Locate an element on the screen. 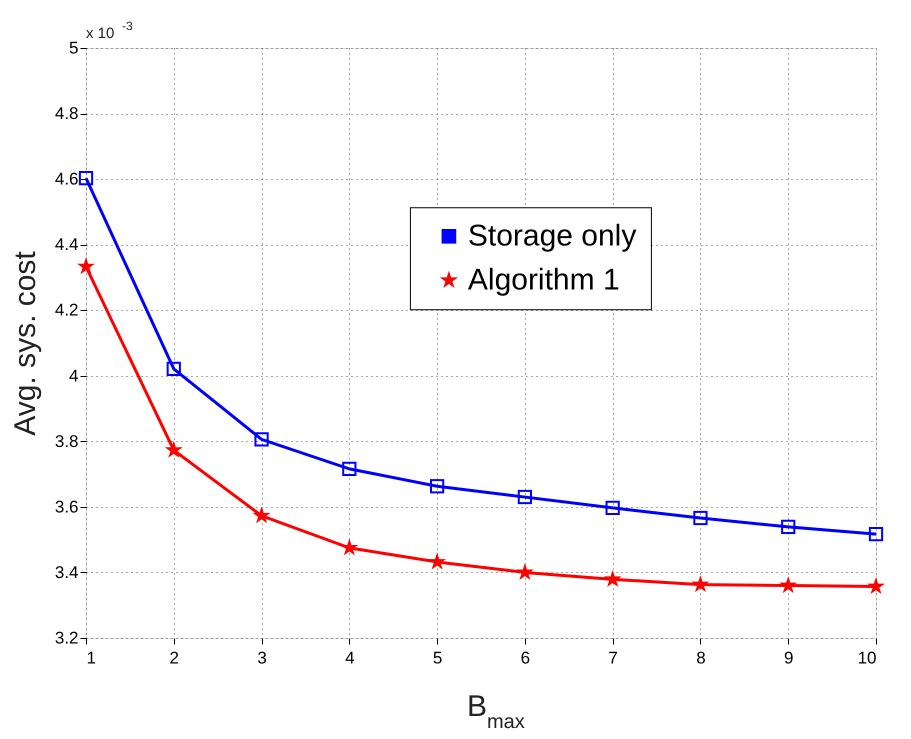  text: x 10-3 is located at coordinates (109, 30).